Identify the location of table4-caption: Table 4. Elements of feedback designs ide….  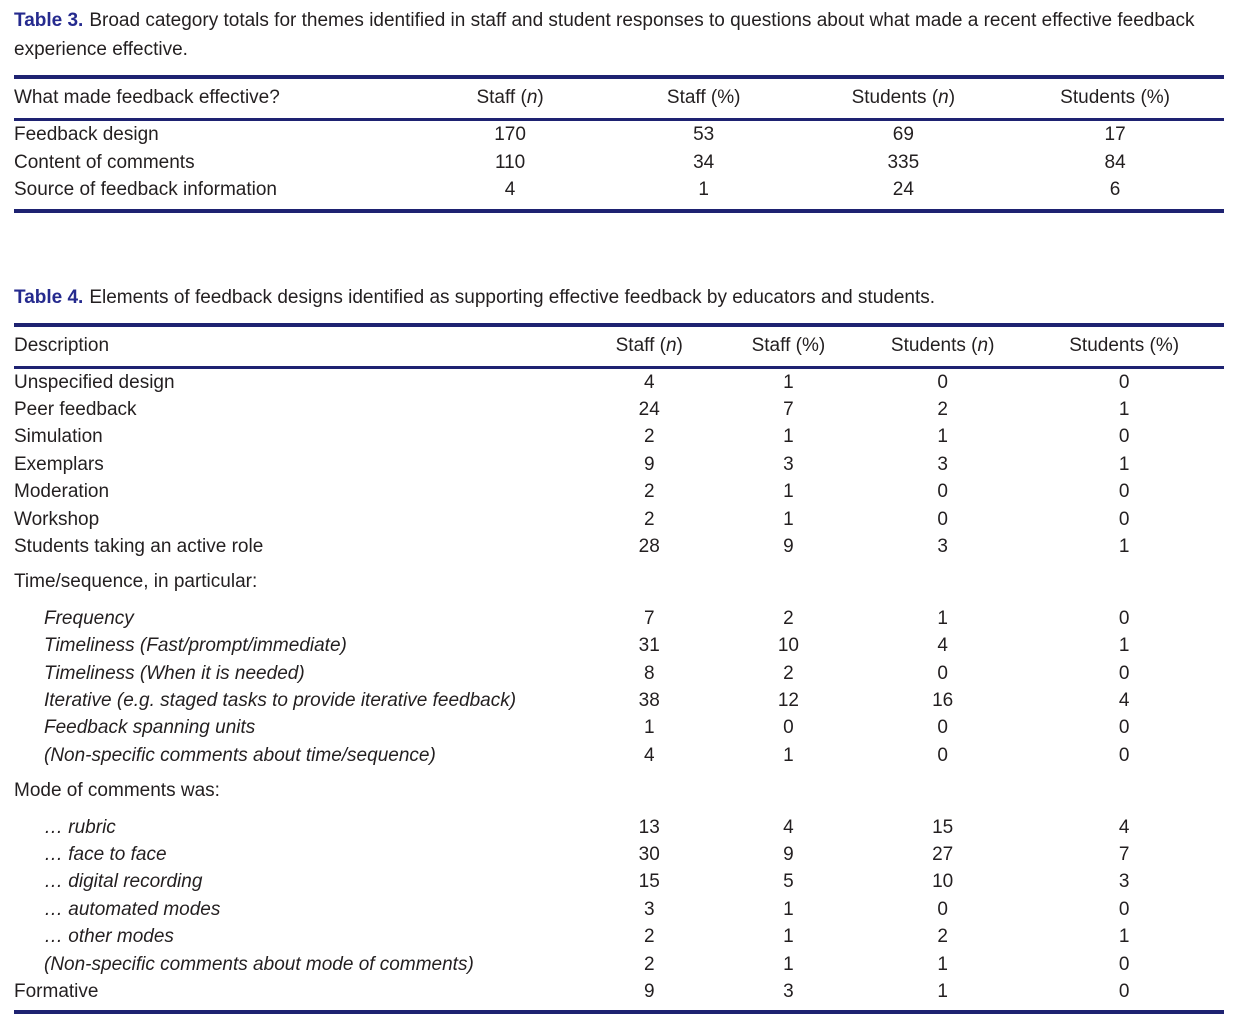
(619, 297).